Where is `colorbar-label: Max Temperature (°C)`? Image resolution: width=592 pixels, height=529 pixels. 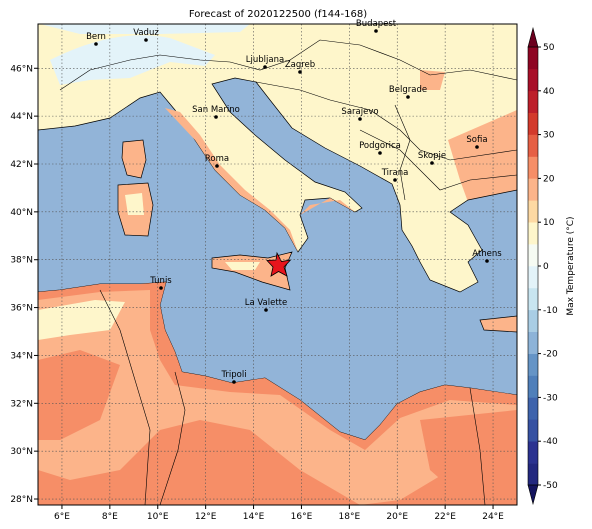
colorbar-label: Max Temperature (°C) is located at coordinates (571, 265).